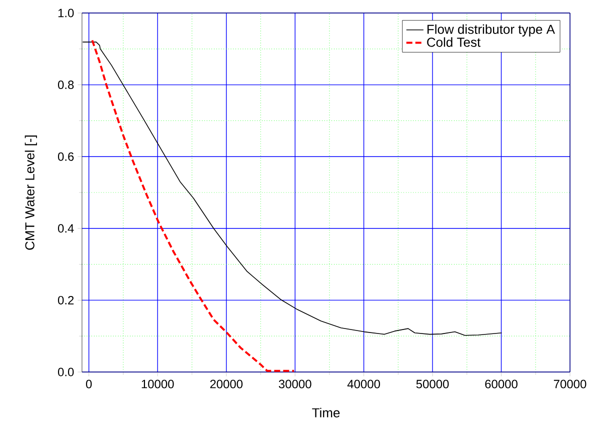 This screenshot has width=589, height=429. What do you see at coordinates (363, 384) in the screenshot?
I see `x-tick-label: 40000` at bounding box center [363, 384].